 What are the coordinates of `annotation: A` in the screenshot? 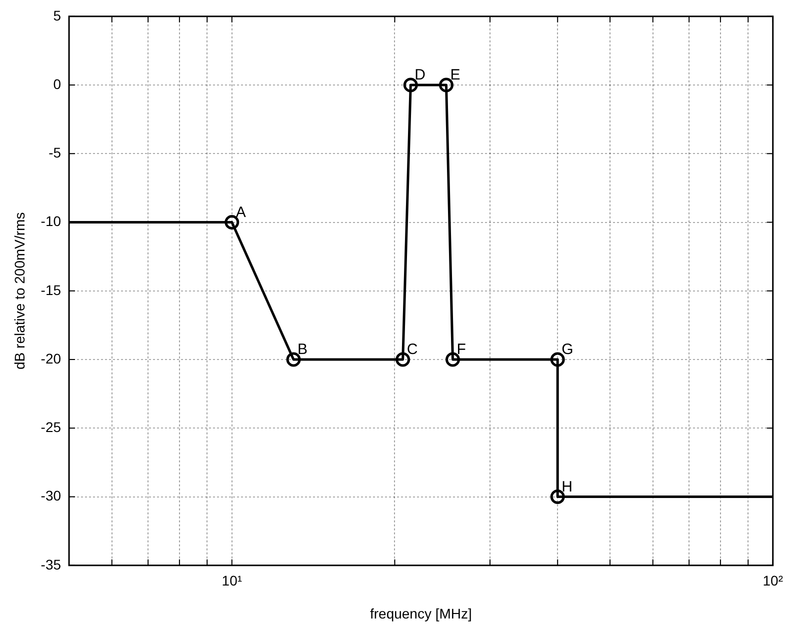 It's located at (241, 212).